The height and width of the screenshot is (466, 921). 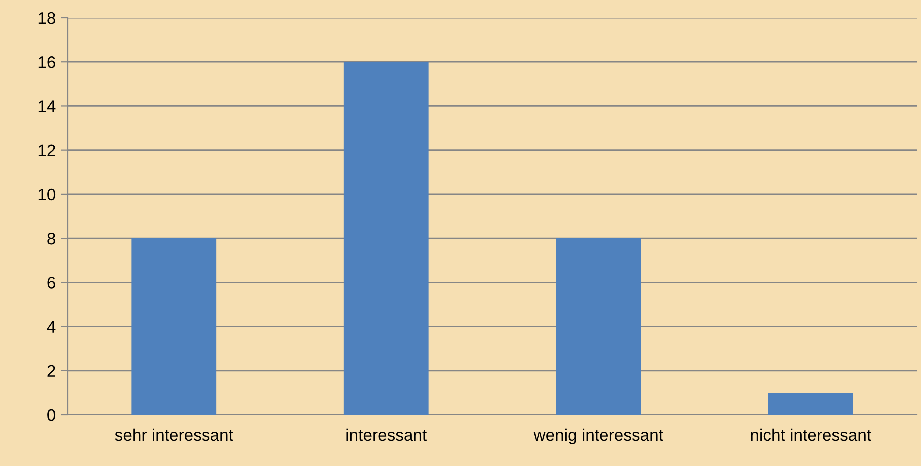 What do you see at coordinates (52, 283) in the screenshot?
I see `y-tick-label: 6` at bounding box center [52, 283].